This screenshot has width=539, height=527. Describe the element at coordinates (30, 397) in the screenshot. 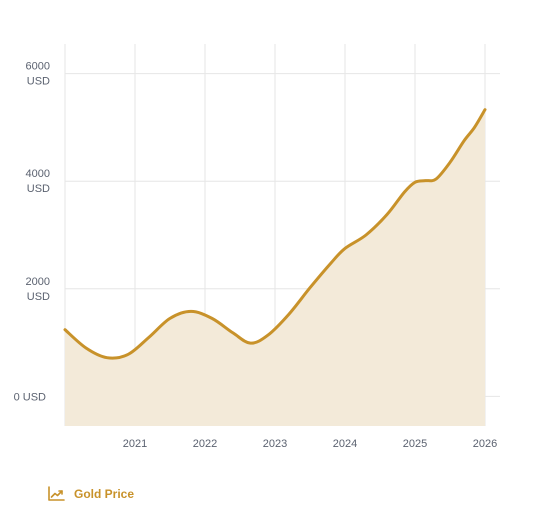

I see `y-tick-label: 0 USD` at that location.